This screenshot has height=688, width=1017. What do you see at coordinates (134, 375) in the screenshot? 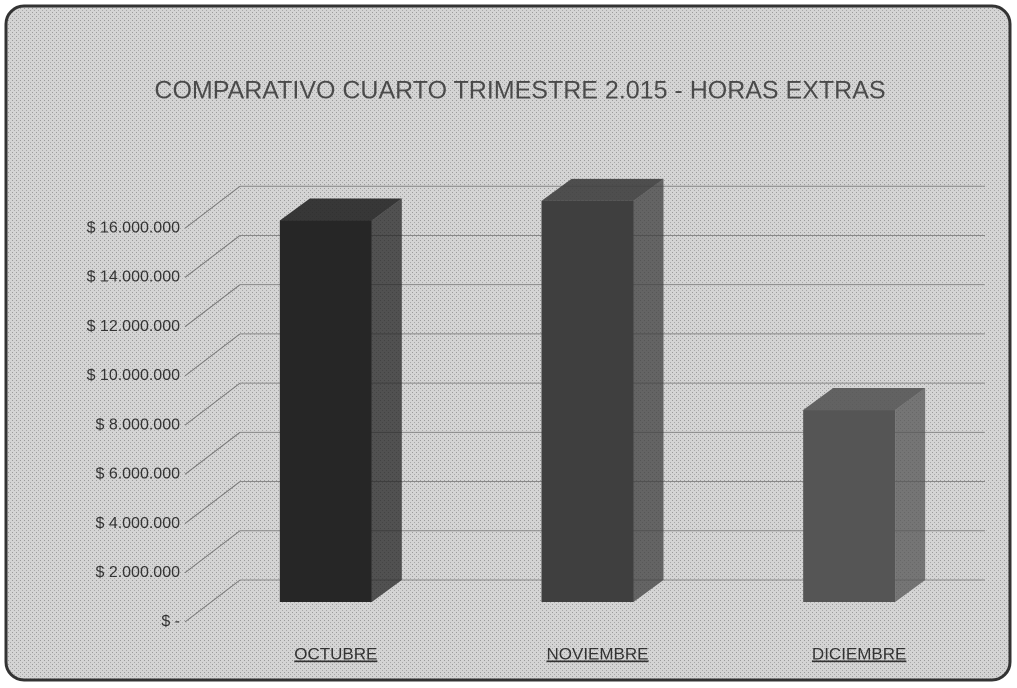
I see `y-tick-label: $ 10.000.000` at bounding box center [134, 375].